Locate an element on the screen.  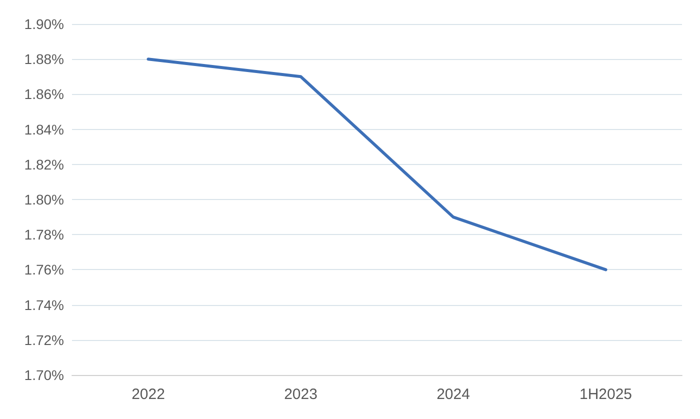
y-tick-label: 1.72% is located at coordinates (44, 340).